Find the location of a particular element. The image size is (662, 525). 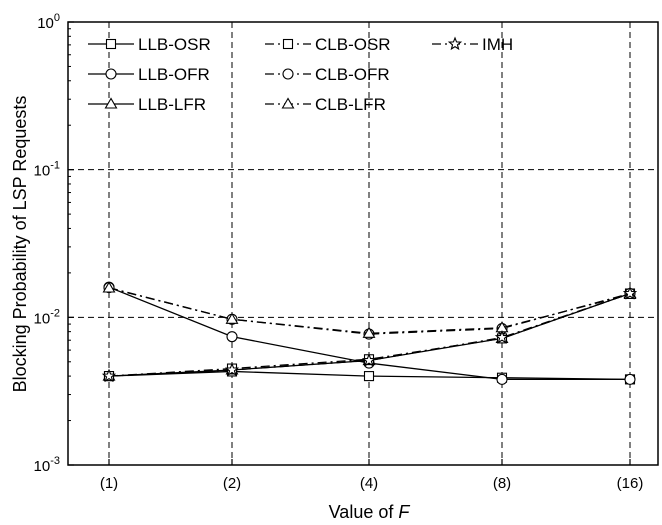

legend-label: LLB-LFR is located at coordinates (172, 104).